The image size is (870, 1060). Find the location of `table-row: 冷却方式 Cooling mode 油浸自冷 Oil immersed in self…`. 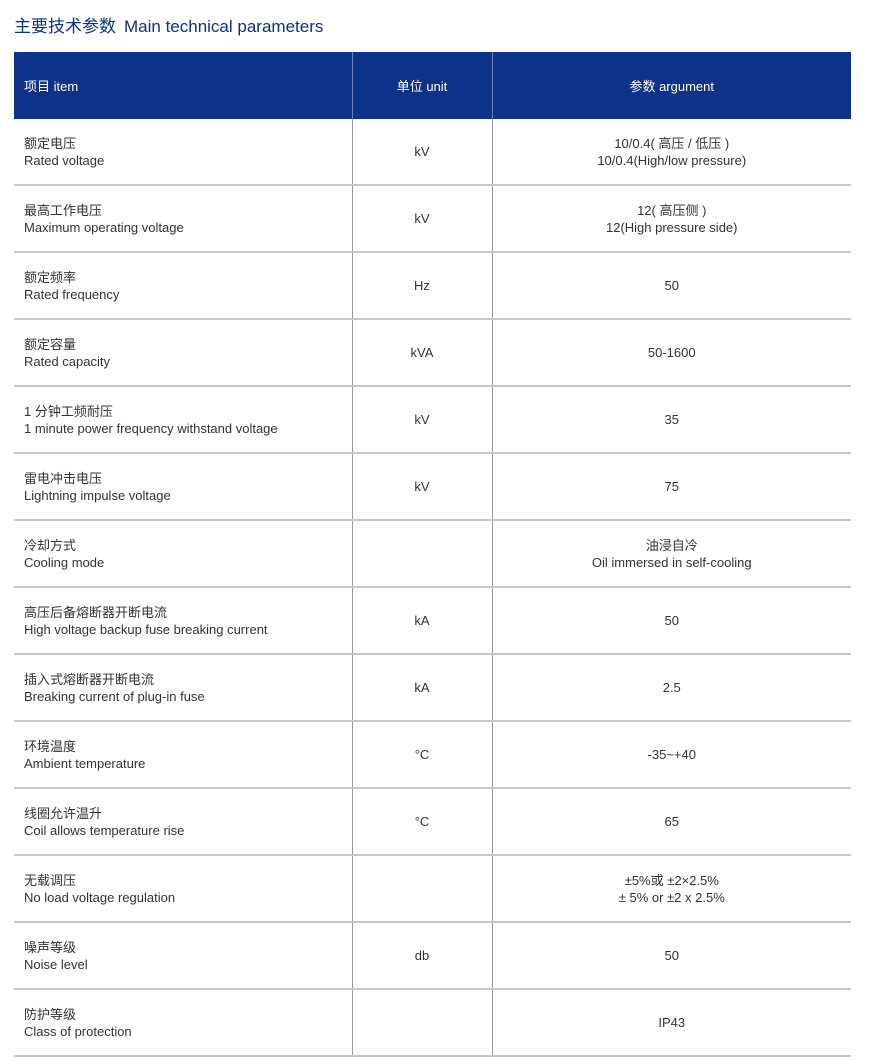

table-row: 冷却方式 Cooling mode 油浸自冷 Oil immersed in self… is located at coordinates (432, 554).